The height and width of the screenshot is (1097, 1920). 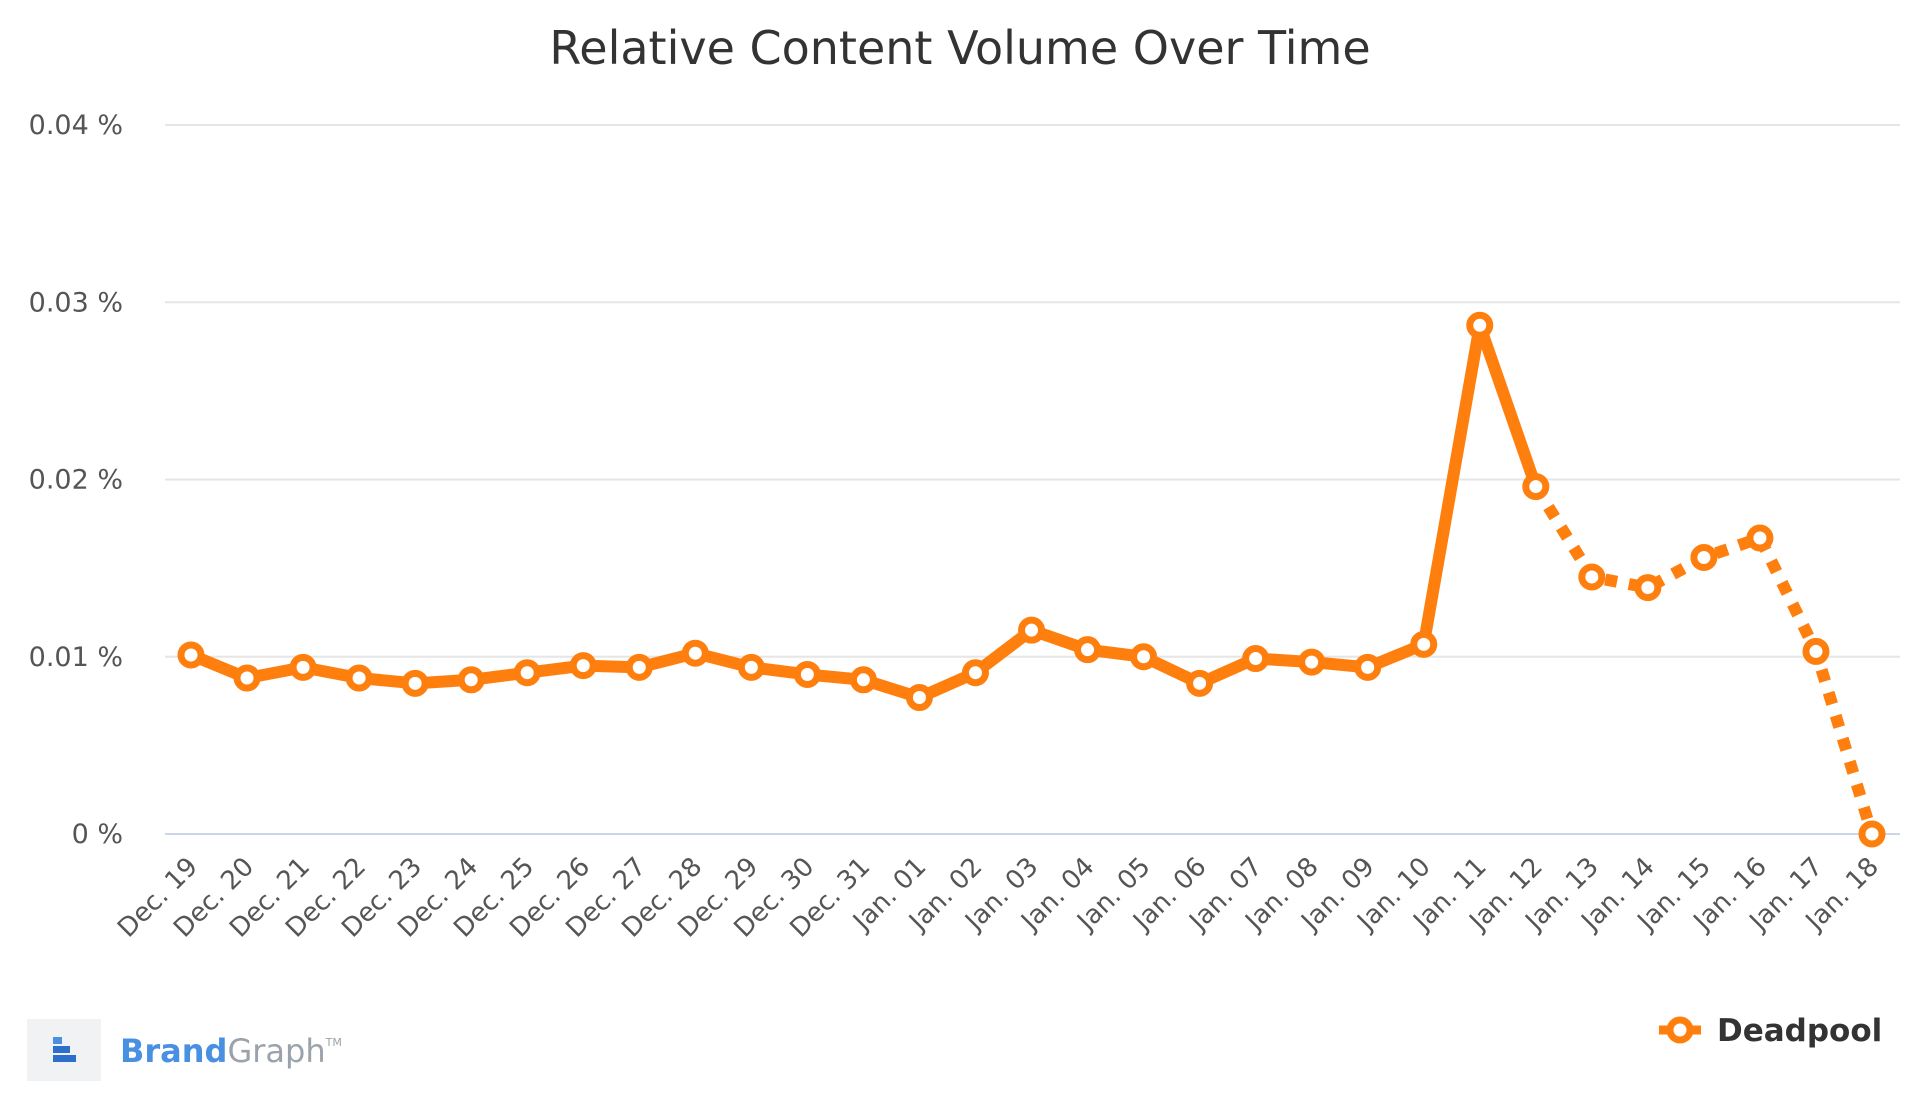 I want to click on bar-stack-icon, so click(x=64, y=1049).